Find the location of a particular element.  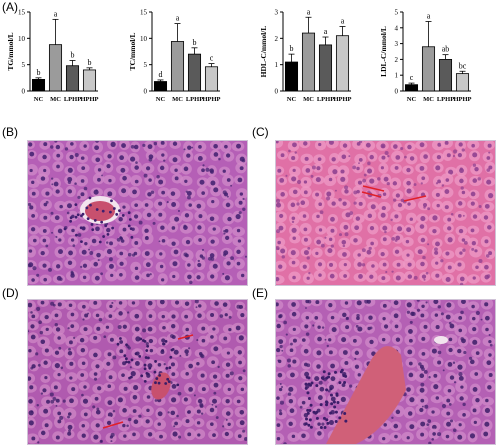

chart-ldl-c: 0 1 2 3 4 5 LDL-C/mmol/L c NC a MC ab LPHP bc HPHP is located at coordinates (425, 56).